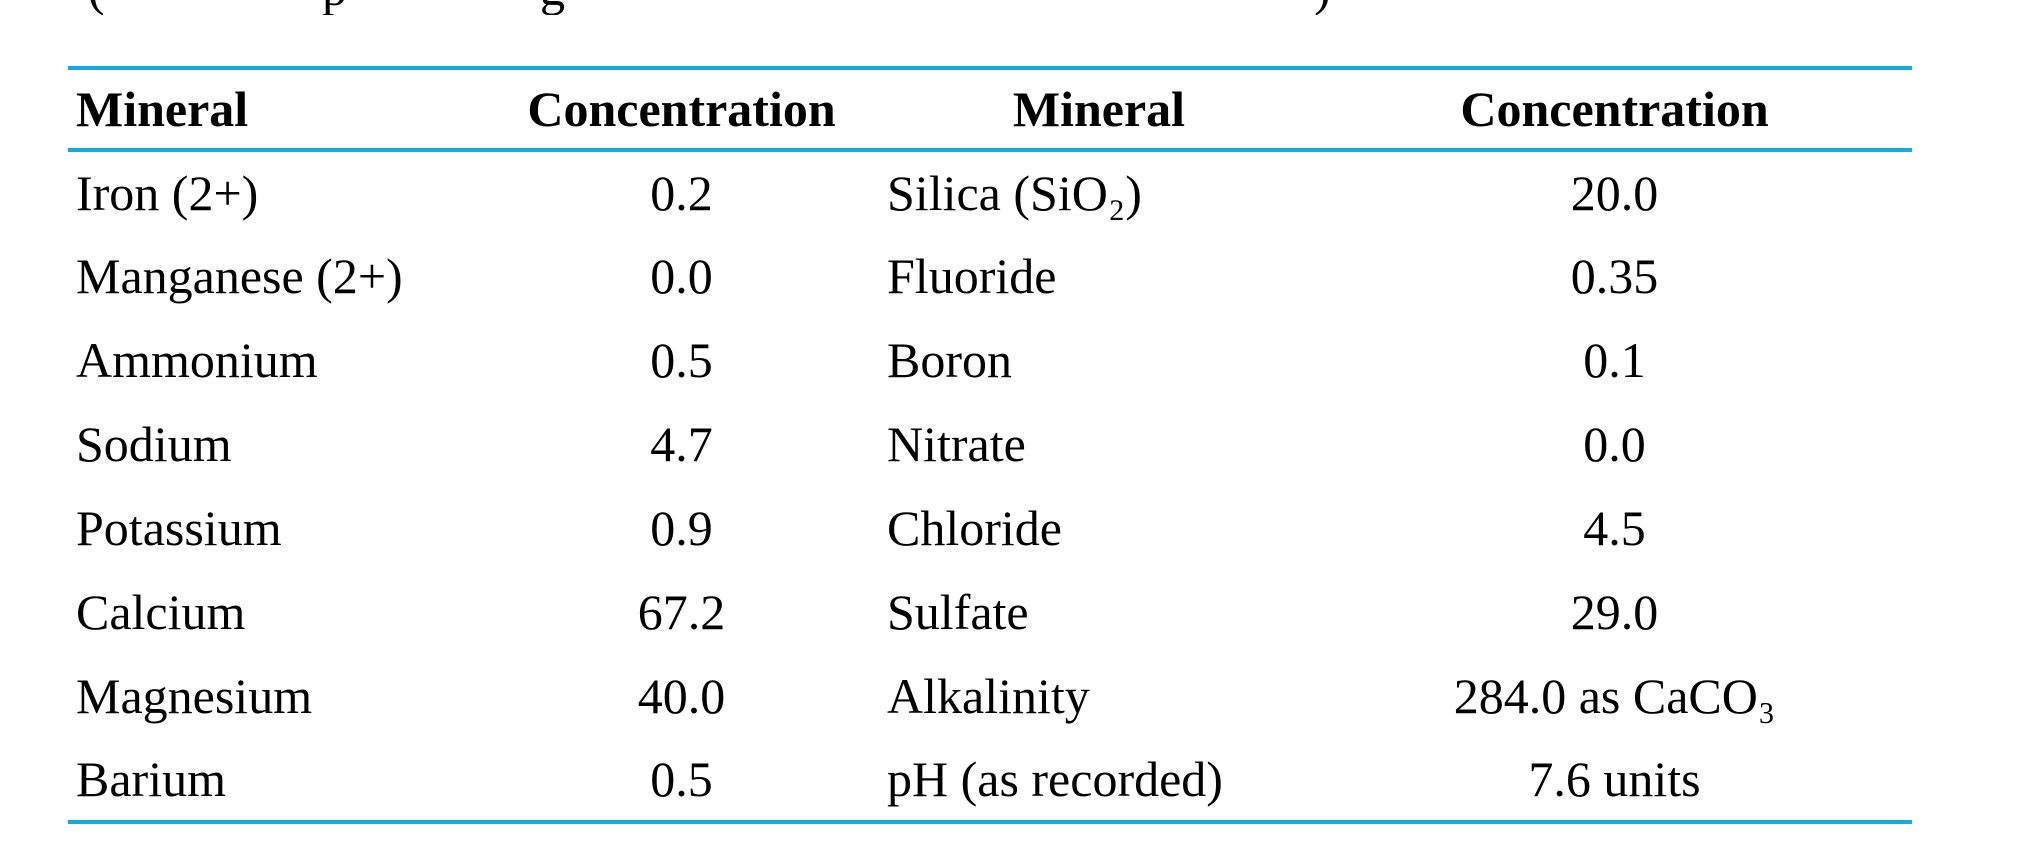 The width and height of the screenshot is (2029, 861). I want to click on table-row: Sodium 4.7 Nitrate 0.0, so click(990, 444).